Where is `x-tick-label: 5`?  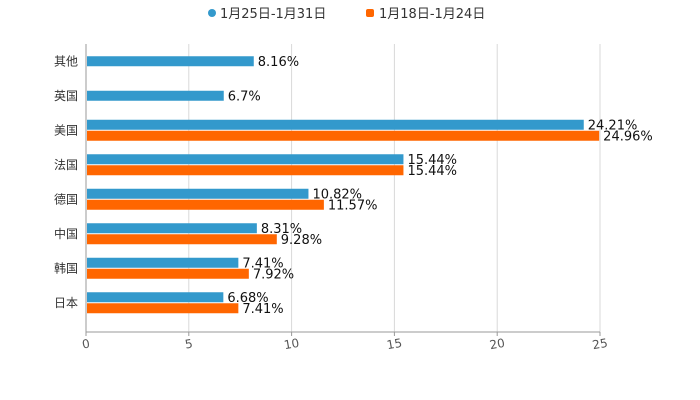
x-tick-label: 5 is located at coordinates (189, 343).